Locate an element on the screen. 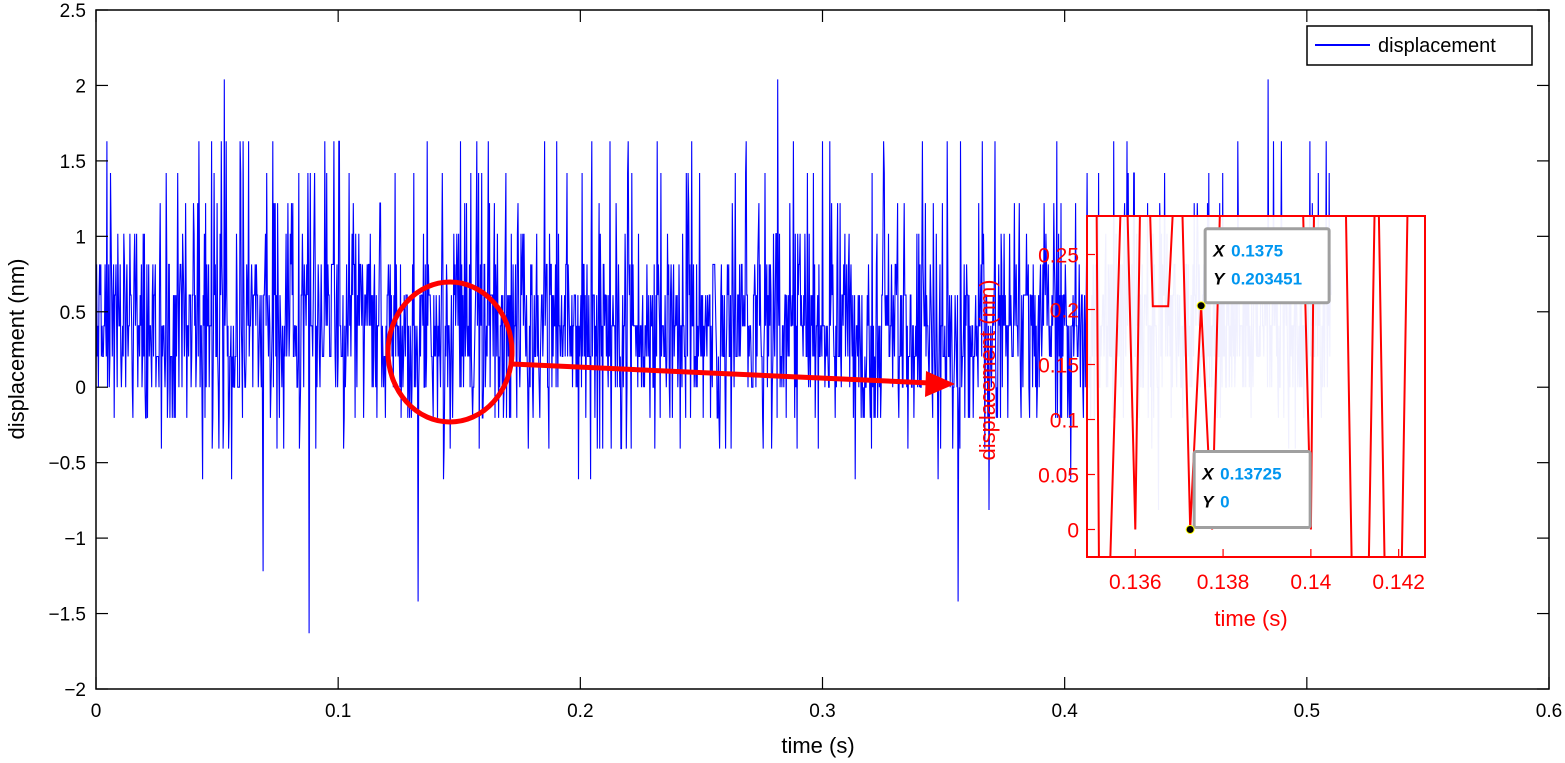  main-y-tick-label: −1 is located at coordinates (75, 539).